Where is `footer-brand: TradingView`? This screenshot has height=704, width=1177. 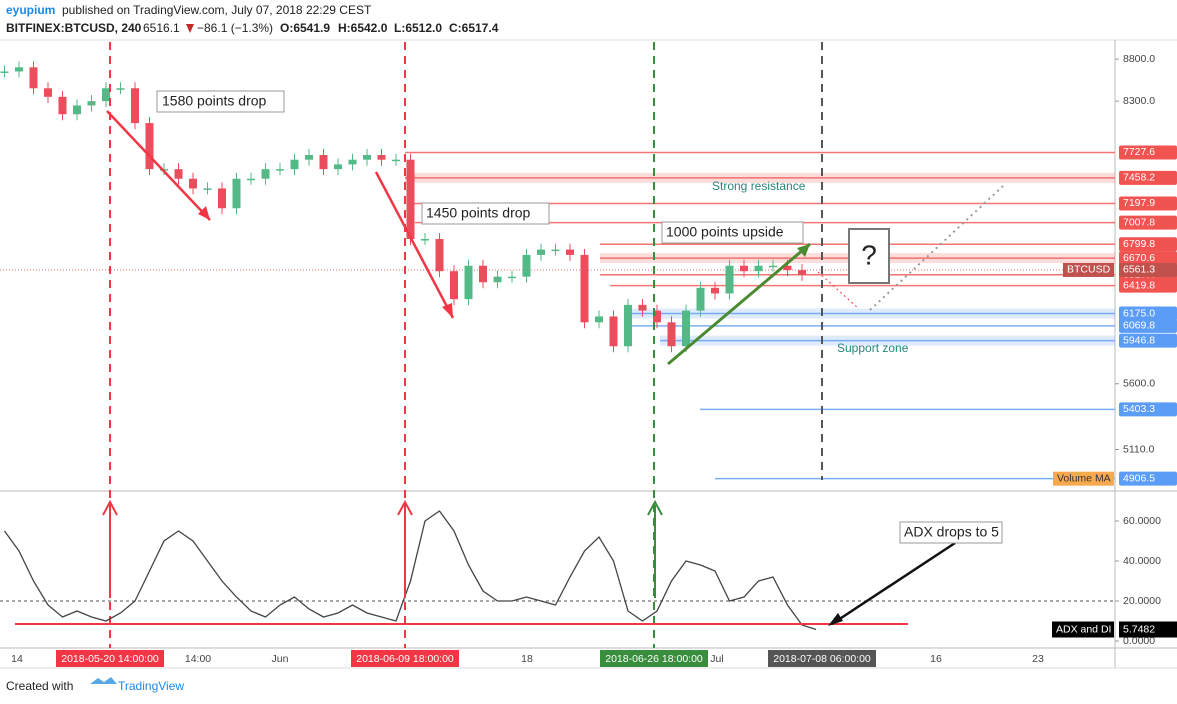
footer-brand: TradingView is located at coordinates (151, 686).